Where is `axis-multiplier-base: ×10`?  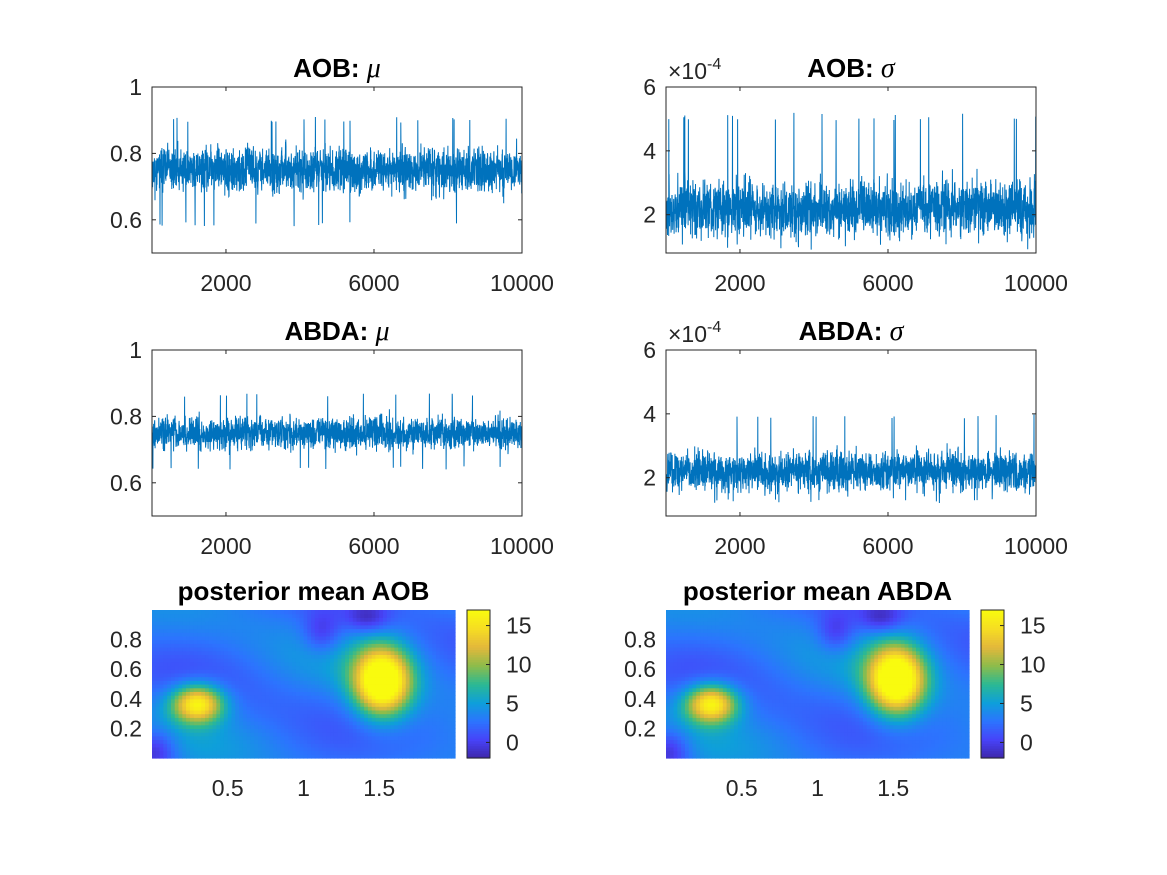 axis-multiplier-base: ×10 is located at coordinates (687, 71).